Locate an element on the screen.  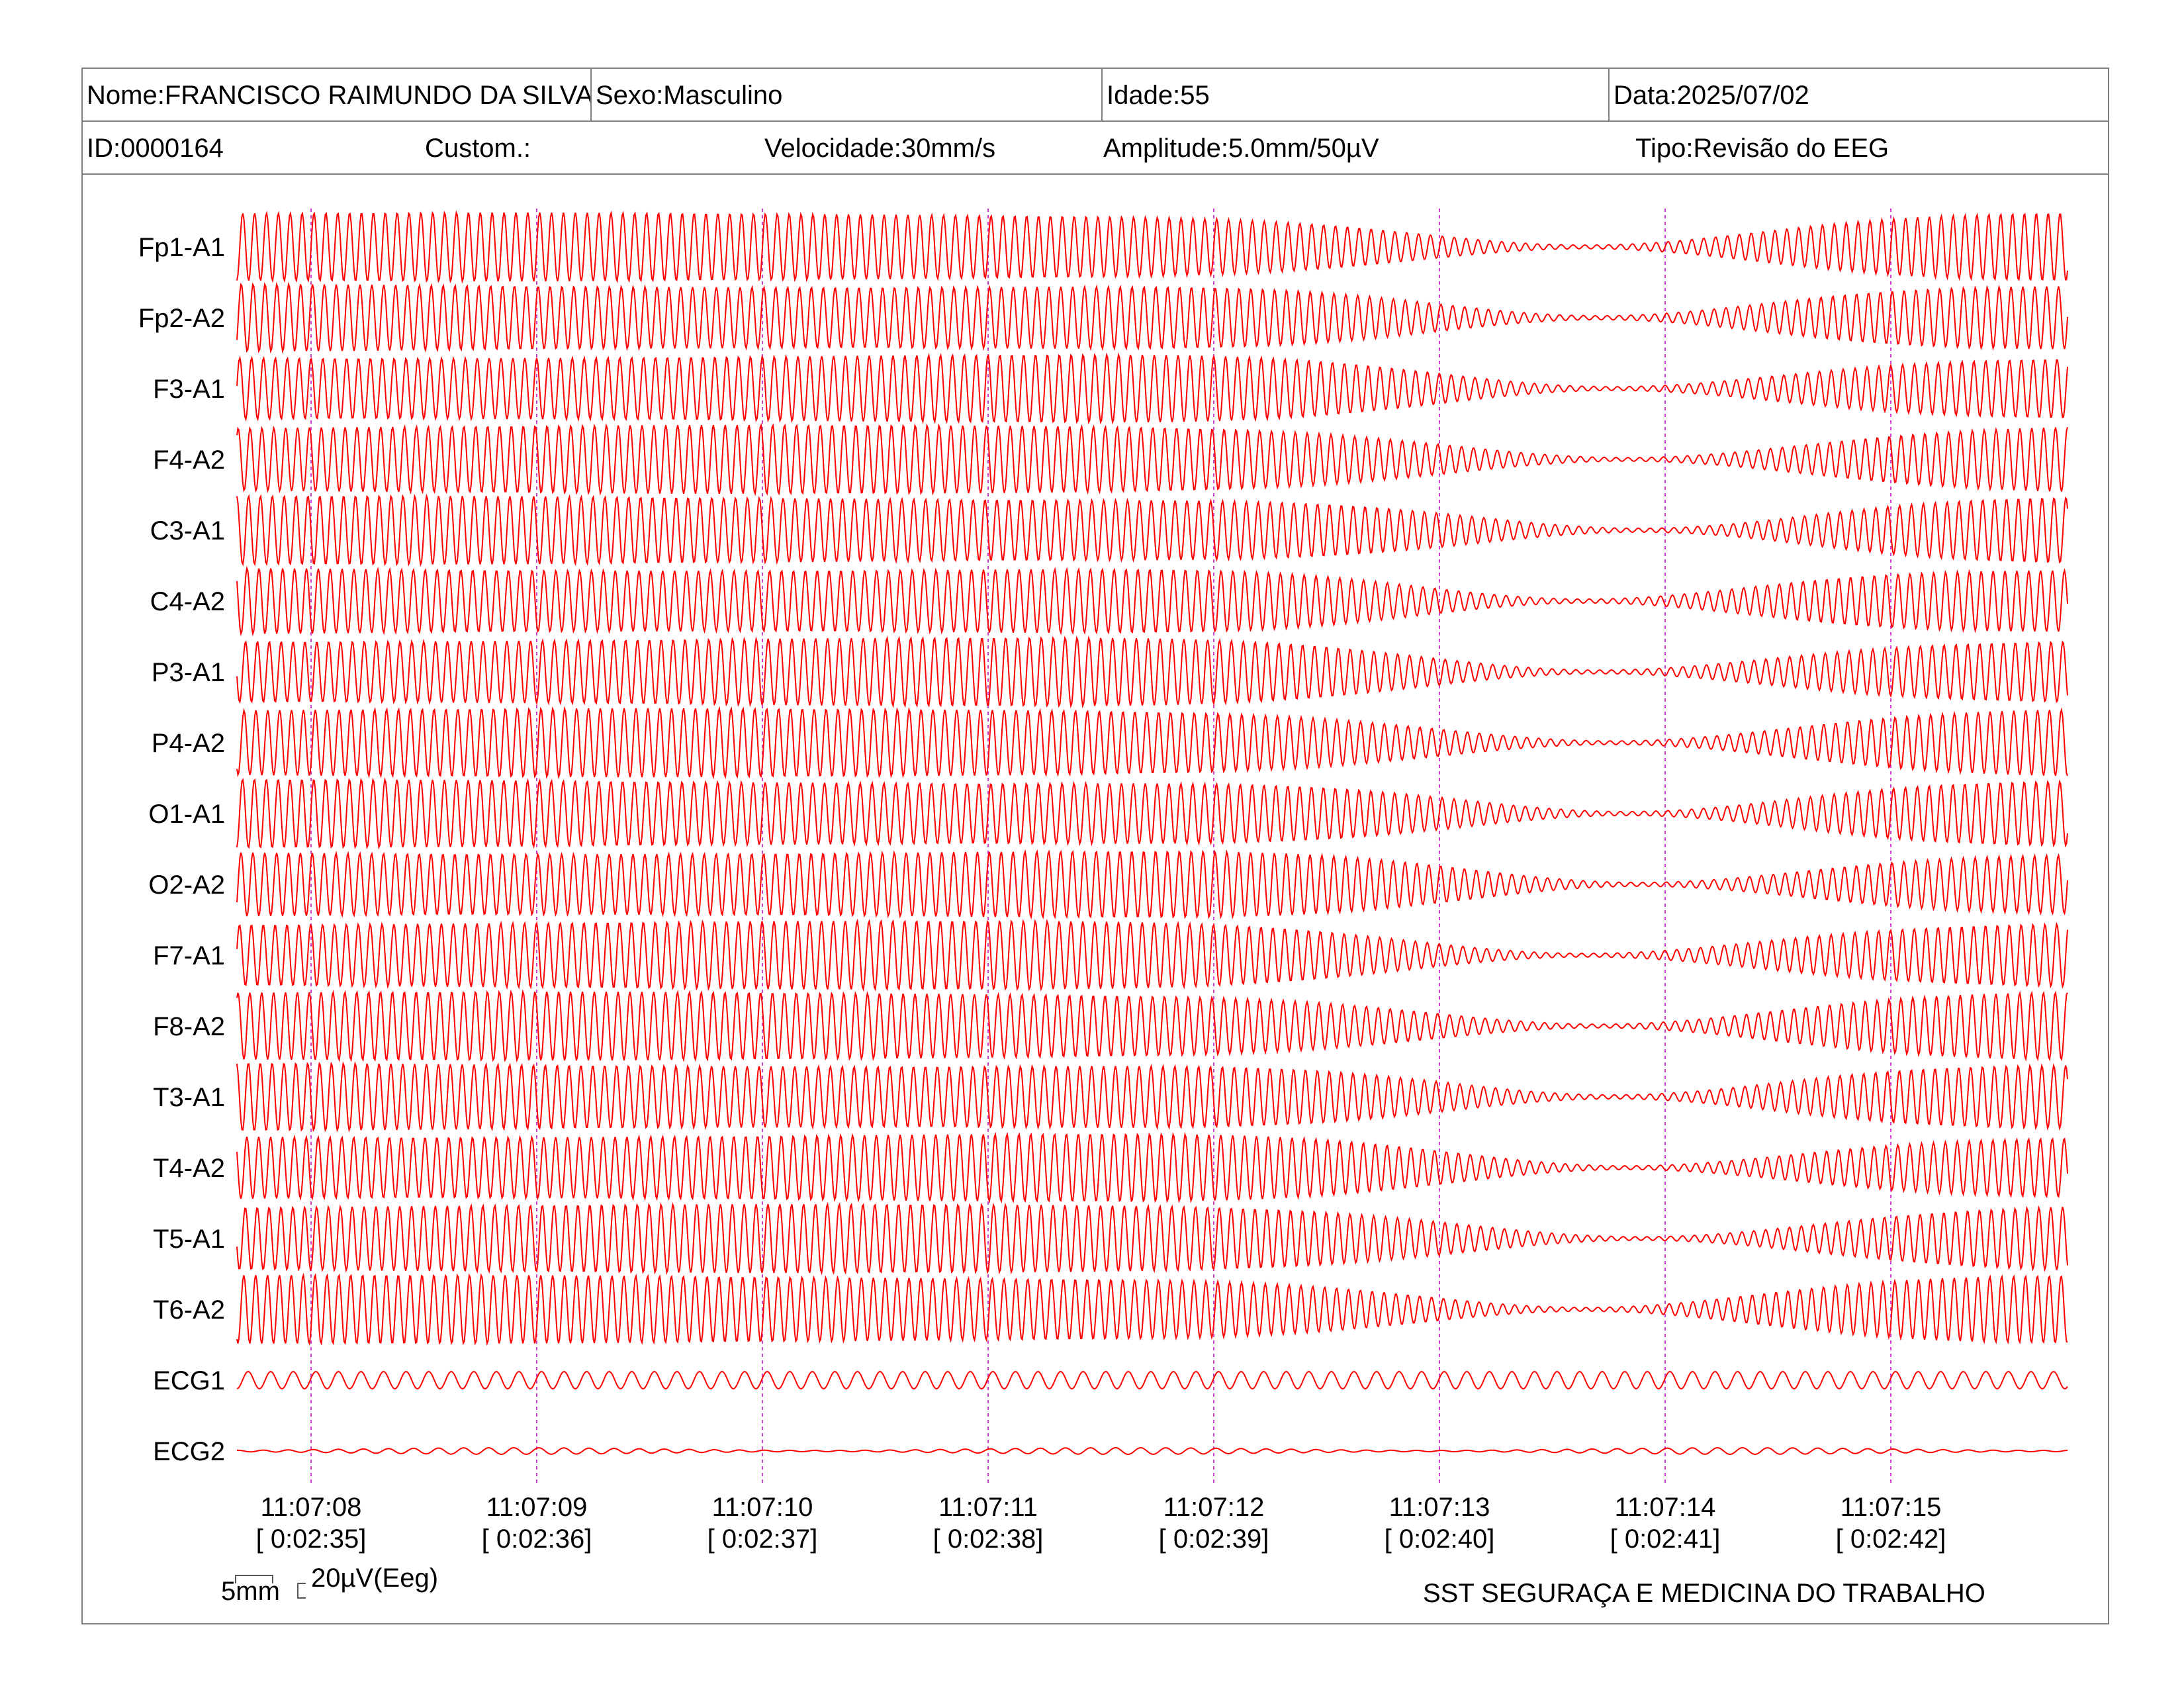
channel-label-p3-a1: P3-A1 is located at coordinates (188, 672).